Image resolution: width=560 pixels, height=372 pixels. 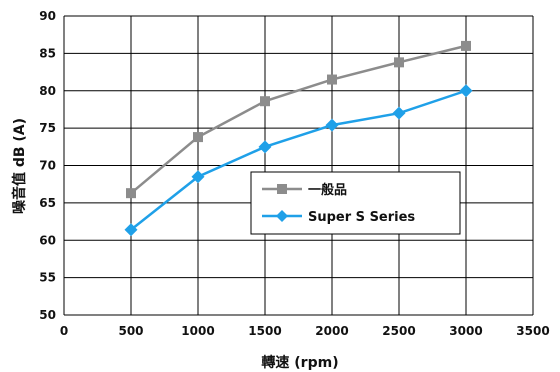 I want to click on y-tick-label: 85, so click(x=47, y=53).